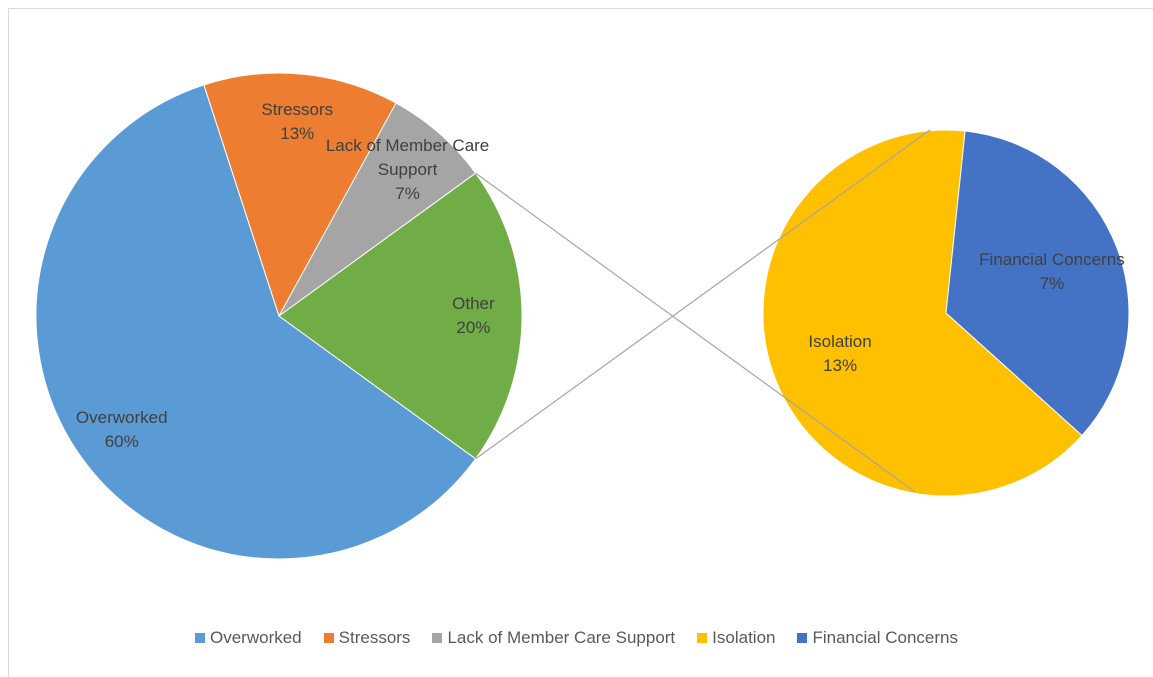 This screenshot has height=677, width=1153. I want to click on legend-label: Overworked, so click(256, 637).